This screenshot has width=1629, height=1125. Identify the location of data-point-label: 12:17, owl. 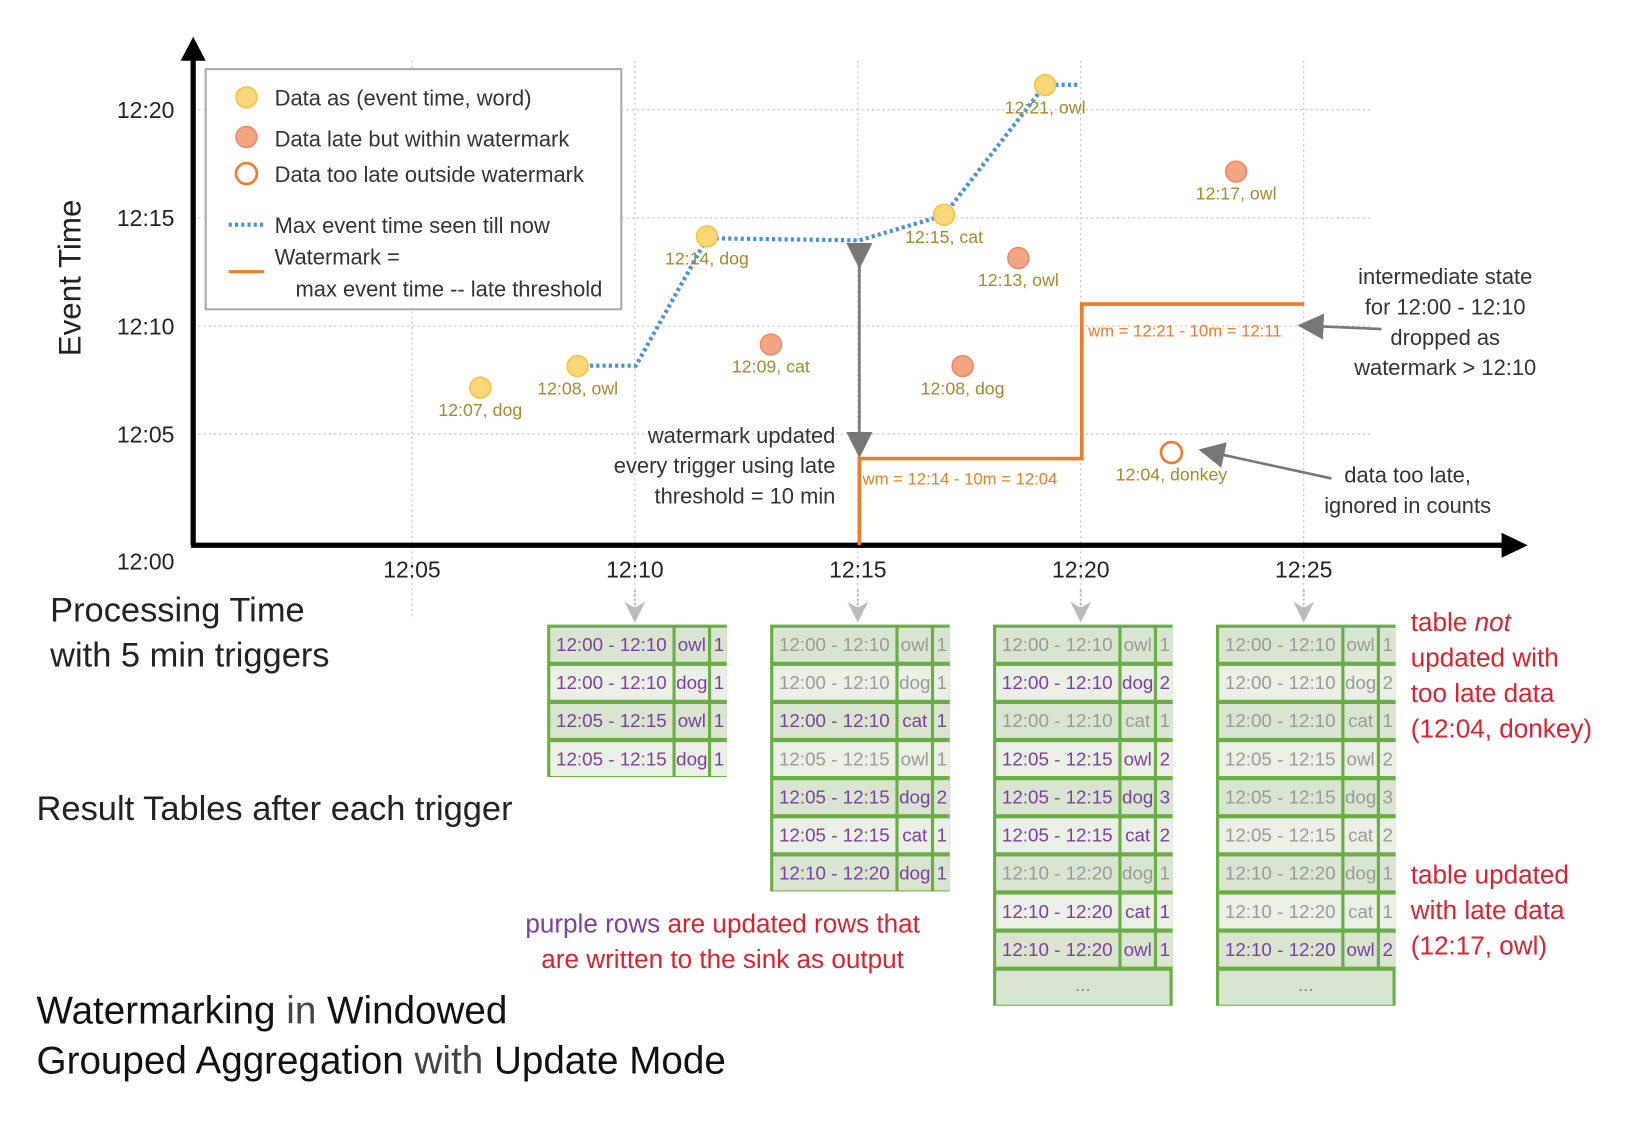
(1236, 194).